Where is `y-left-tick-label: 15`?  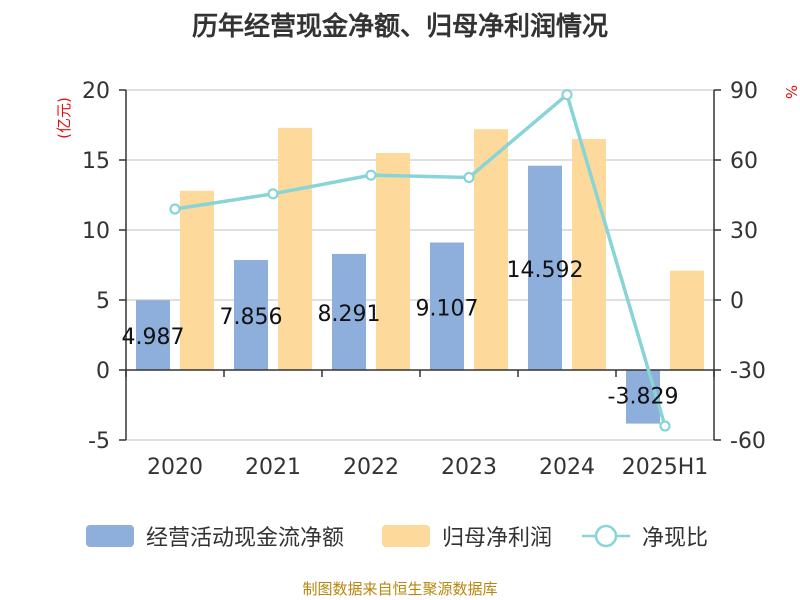
y-left-tick-label: 15 is located at coordinates (96, 161).